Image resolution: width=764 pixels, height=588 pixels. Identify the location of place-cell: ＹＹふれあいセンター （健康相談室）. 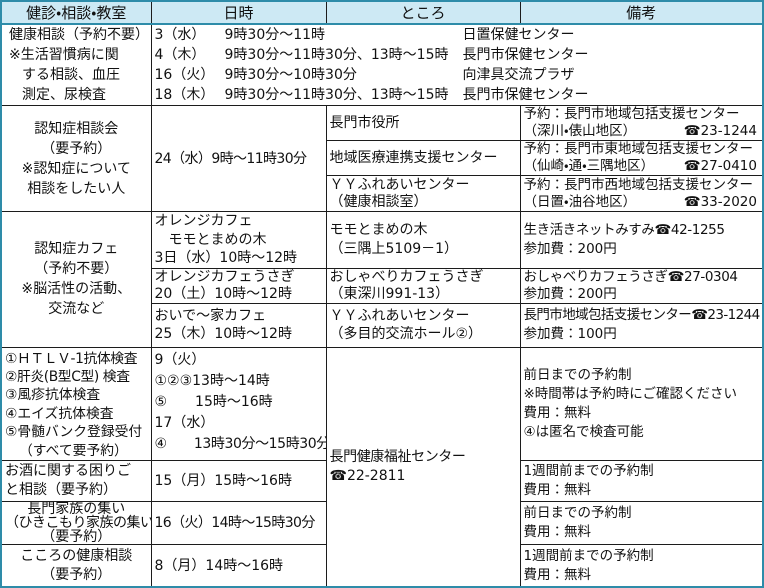
(423, 193).